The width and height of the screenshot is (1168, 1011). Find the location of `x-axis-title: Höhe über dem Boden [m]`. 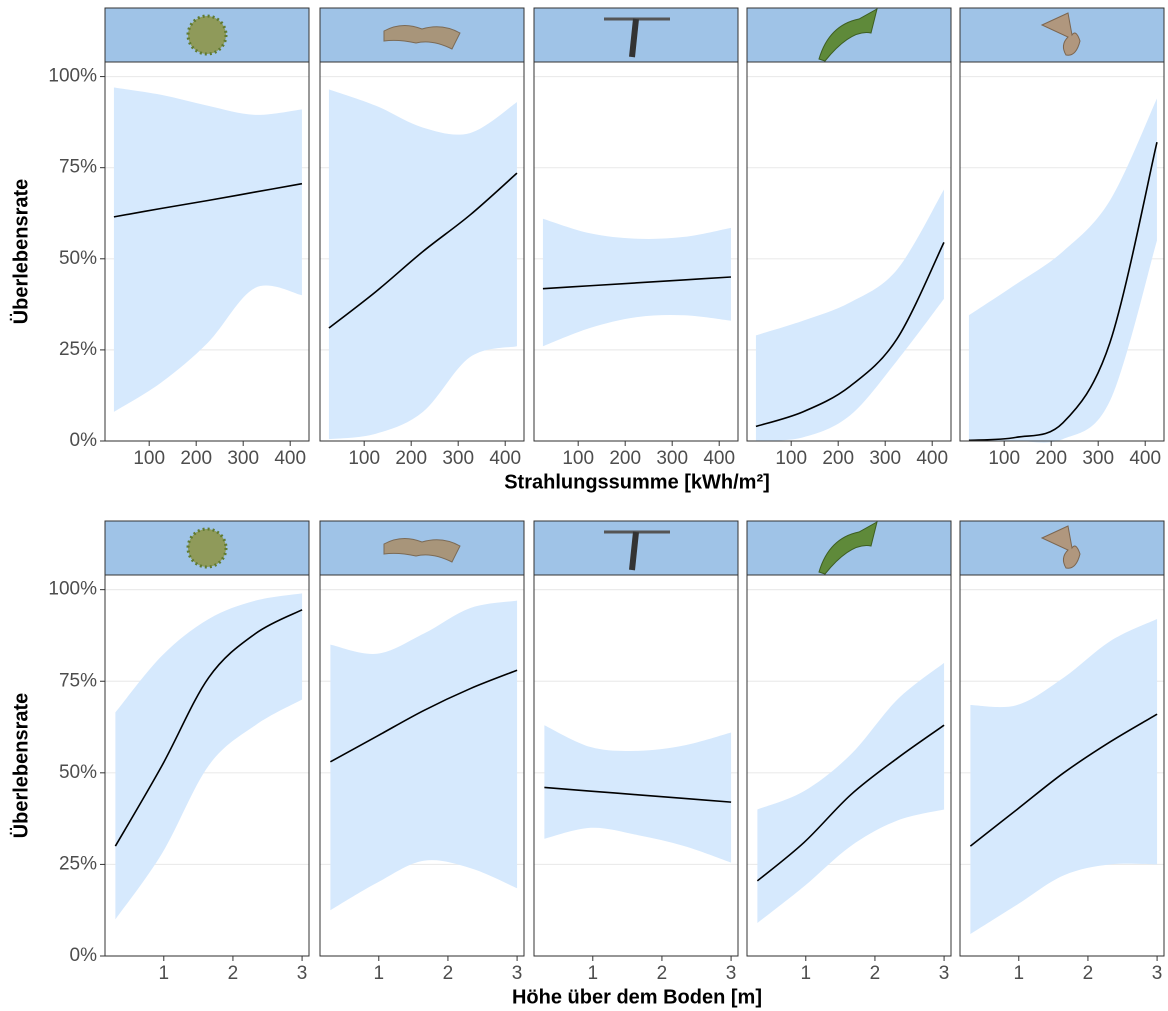

x-axis-title: Höhe über dem Boden [m] is located at coordinates (637, 997).